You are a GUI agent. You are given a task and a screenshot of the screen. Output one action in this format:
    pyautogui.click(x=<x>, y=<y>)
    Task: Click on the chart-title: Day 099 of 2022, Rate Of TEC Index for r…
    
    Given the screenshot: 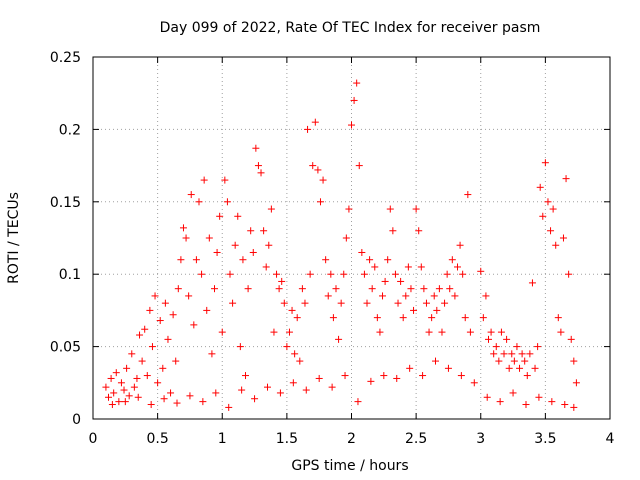 What is the action you would take?
    pyautogui.click(x=350, y=28)
    